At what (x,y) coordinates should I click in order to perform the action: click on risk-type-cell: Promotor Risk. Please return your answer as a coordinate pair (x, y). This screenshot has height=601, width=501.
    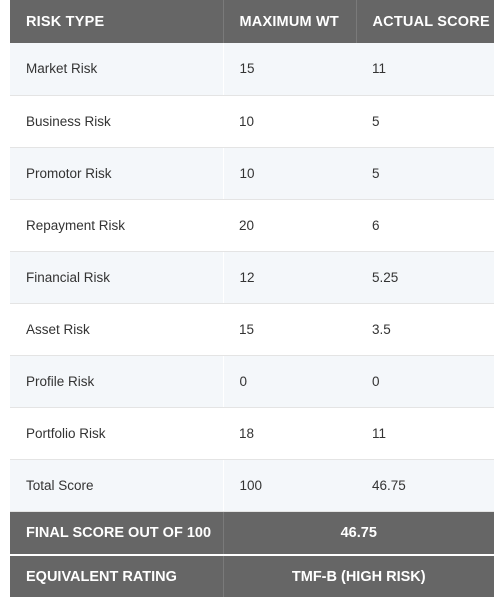
    Looking at the image, I should click on (117, 173).